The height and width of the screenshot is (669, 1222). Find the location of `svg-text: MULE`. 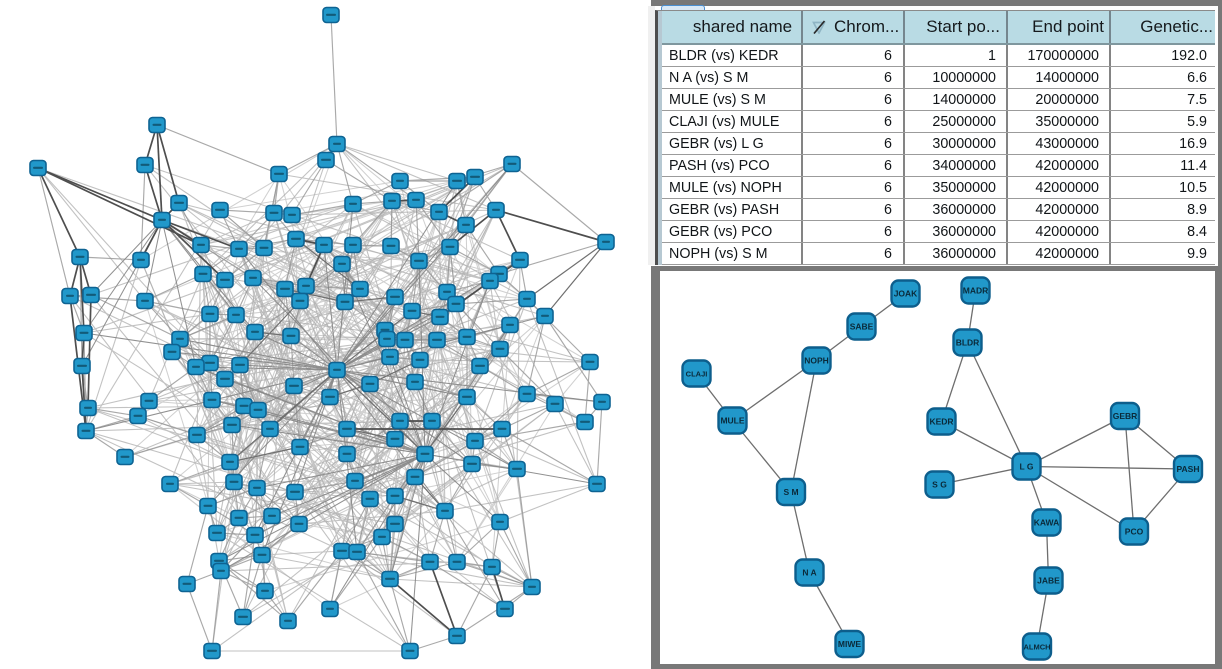

svg-text: MULE is located at coordinates (732, 421).